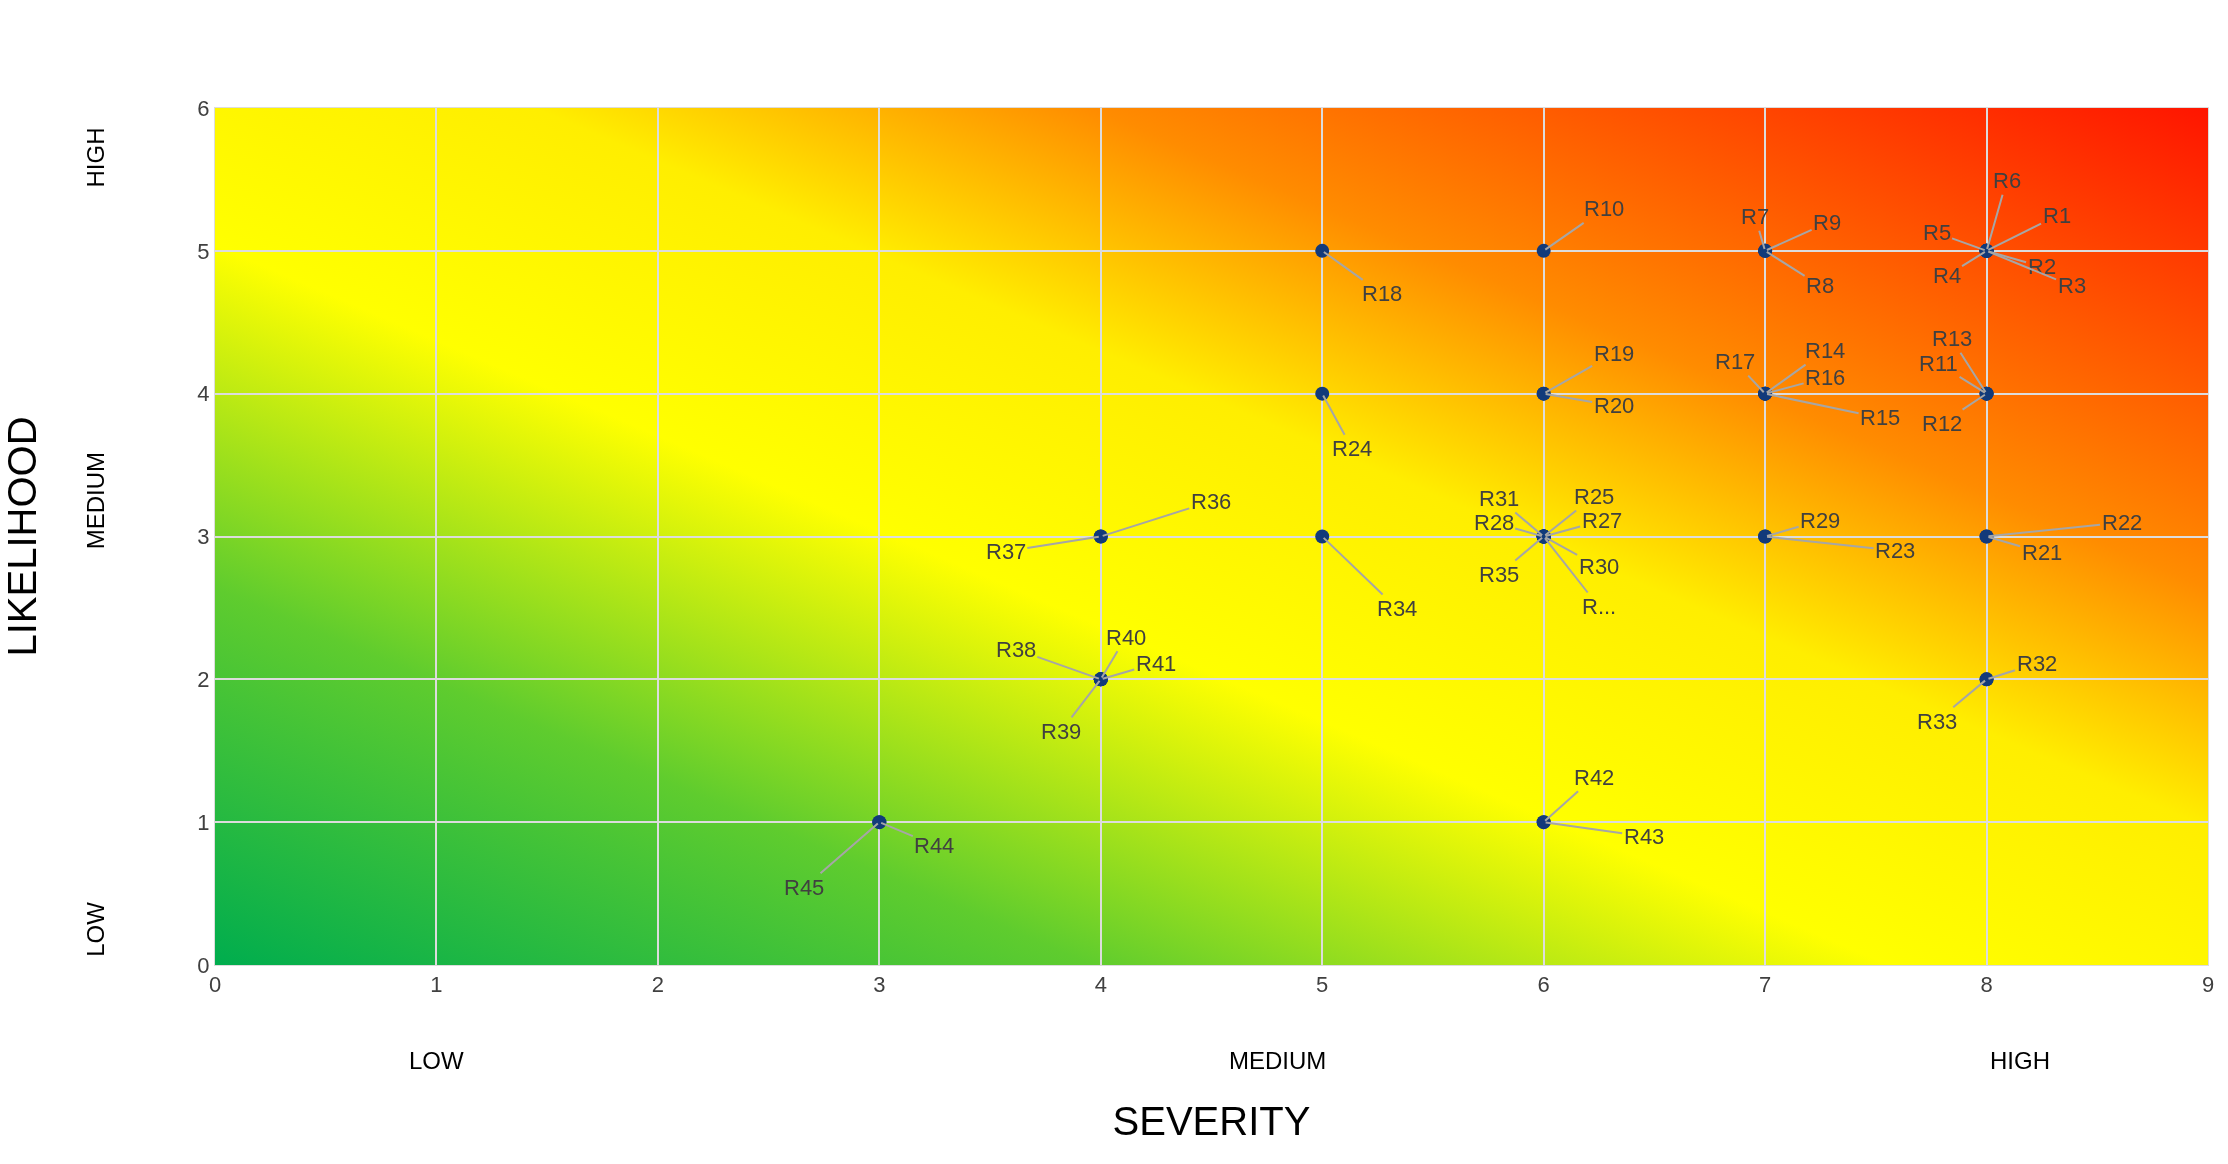 This screenshot has width=2228, height=1164. I want to click on annotation: R28, so click(1494, 522).